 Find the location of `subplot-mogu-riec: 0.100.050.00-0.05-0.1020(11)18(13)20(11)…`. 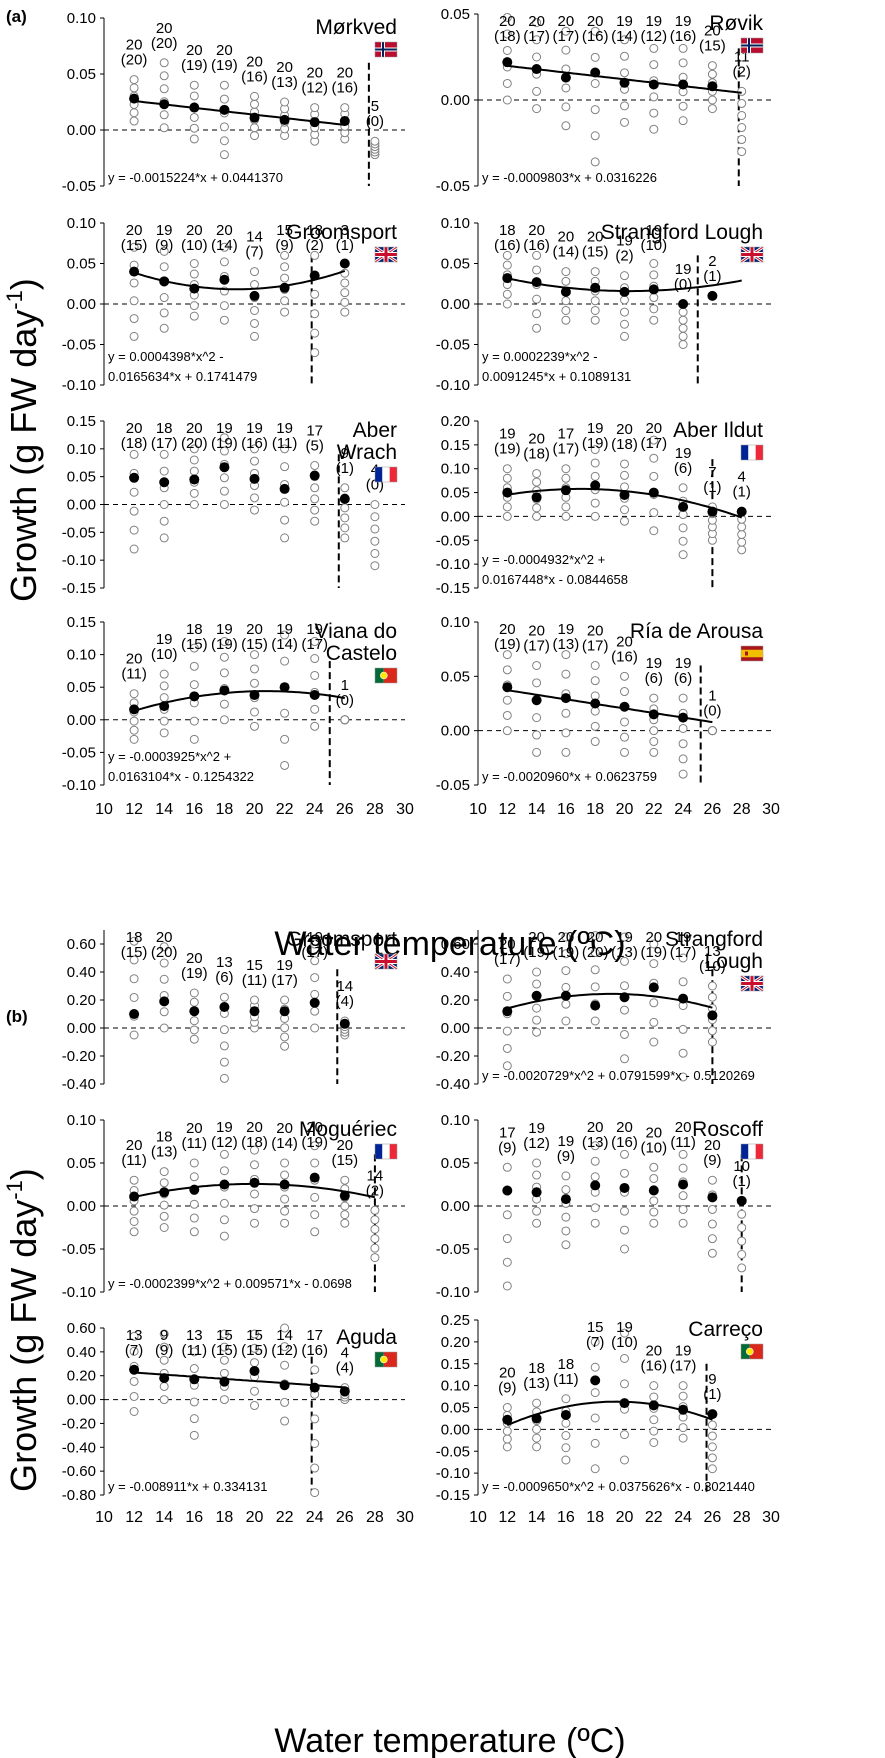

subplot-mogu-riec: 0.100.050.00-0.05-0.1020(11)18(13)20(11)… is located at coordinates (233, 1206).